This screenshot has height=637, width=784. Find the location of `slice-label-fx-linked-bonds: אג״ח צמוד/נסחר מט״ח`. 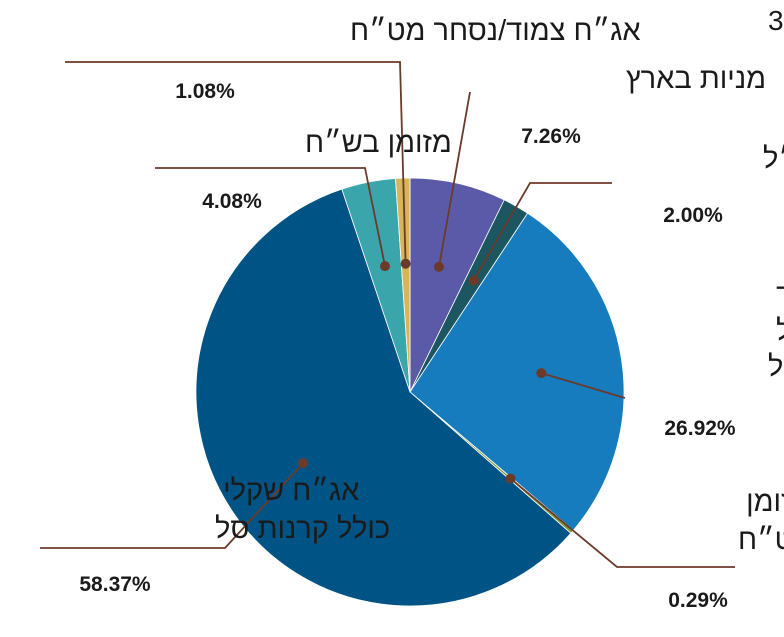

slice-label-fx-linked-bonds: אג״ח צמוד/נסחר מט״ח is located at coordinates (495, 31).